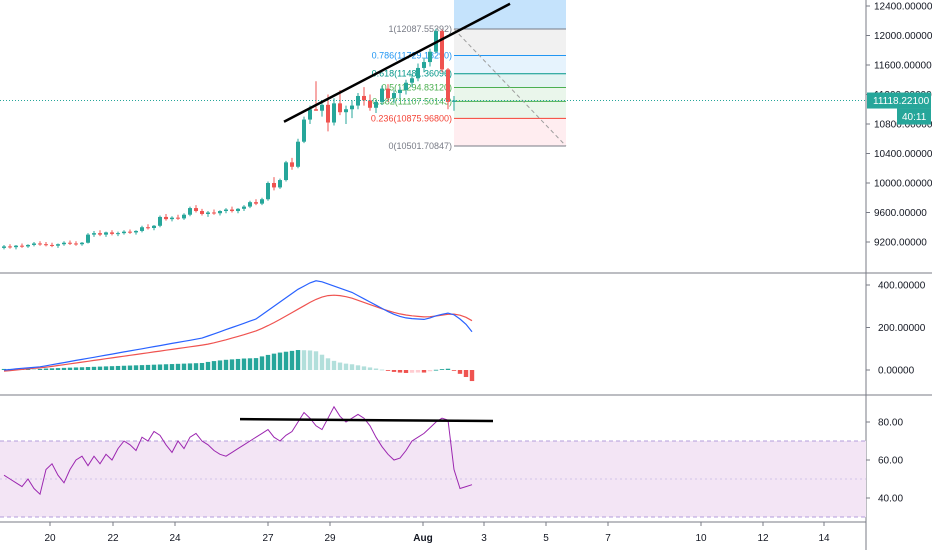  What do you see at coordinates (902, 328) in the screenshot?
I see `macd-tick-label: 200.00000` at bounding box center [902, 328].